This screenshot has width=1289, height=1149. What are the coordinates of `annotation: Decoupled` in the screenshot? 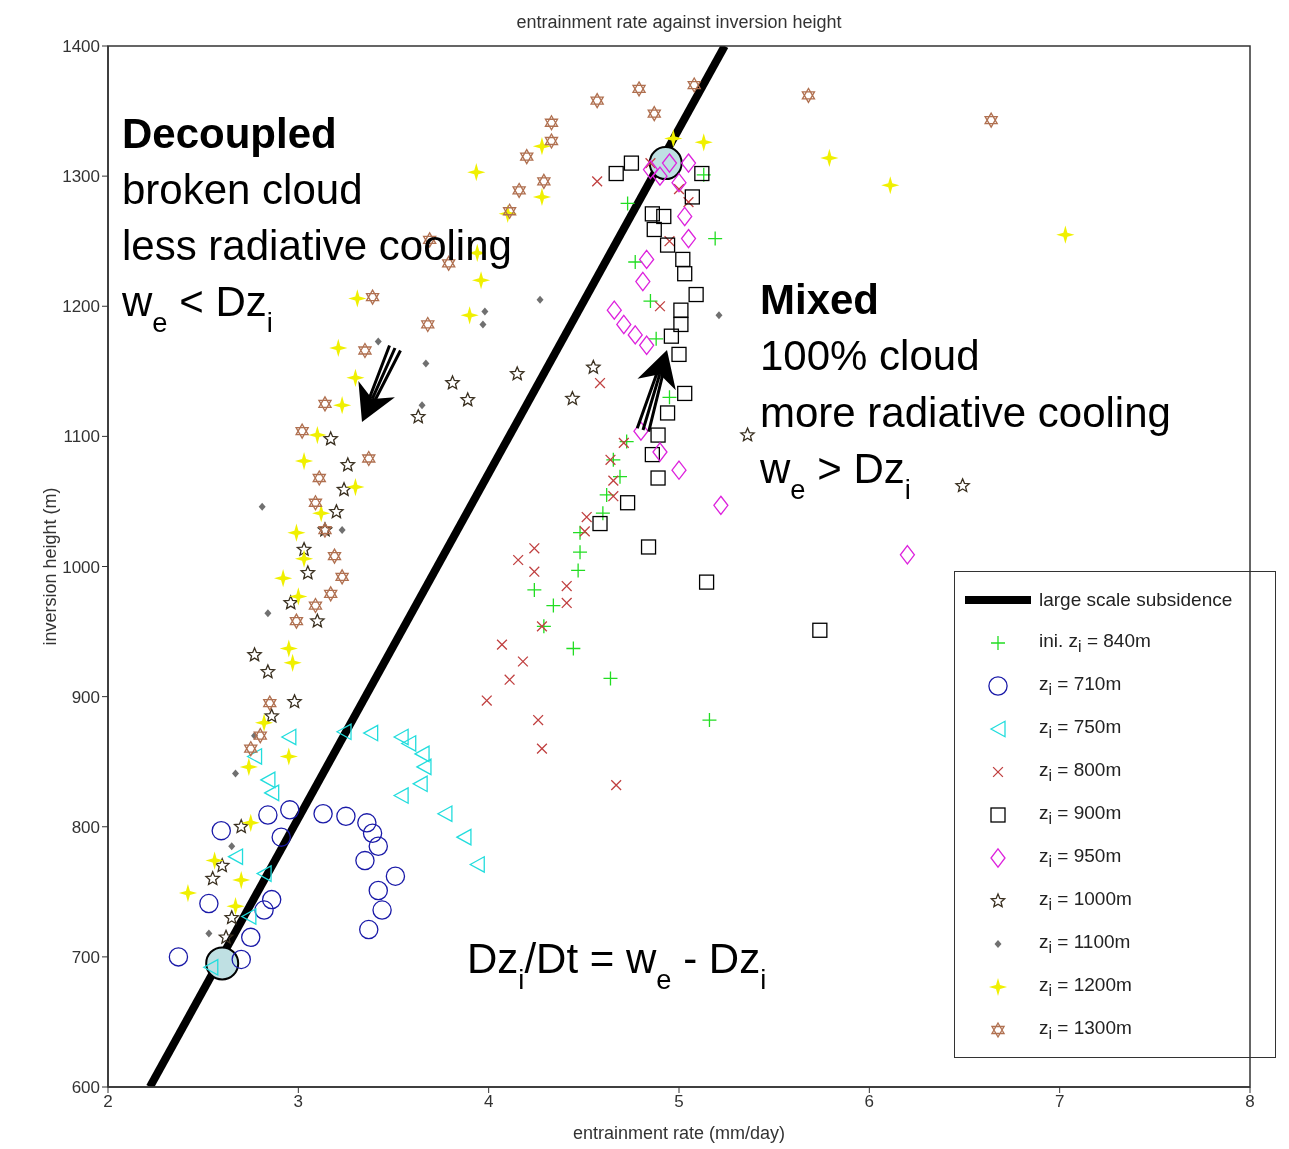 It's located at (229, 133).